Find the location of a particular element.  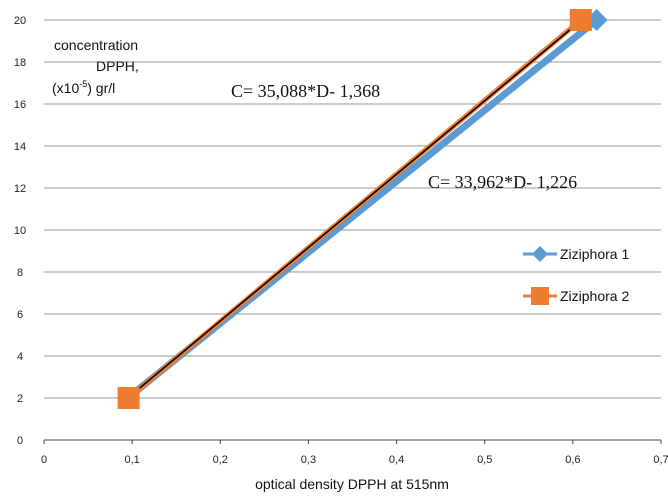

y-tick-label: 8 is located at coordinates (20, 273).